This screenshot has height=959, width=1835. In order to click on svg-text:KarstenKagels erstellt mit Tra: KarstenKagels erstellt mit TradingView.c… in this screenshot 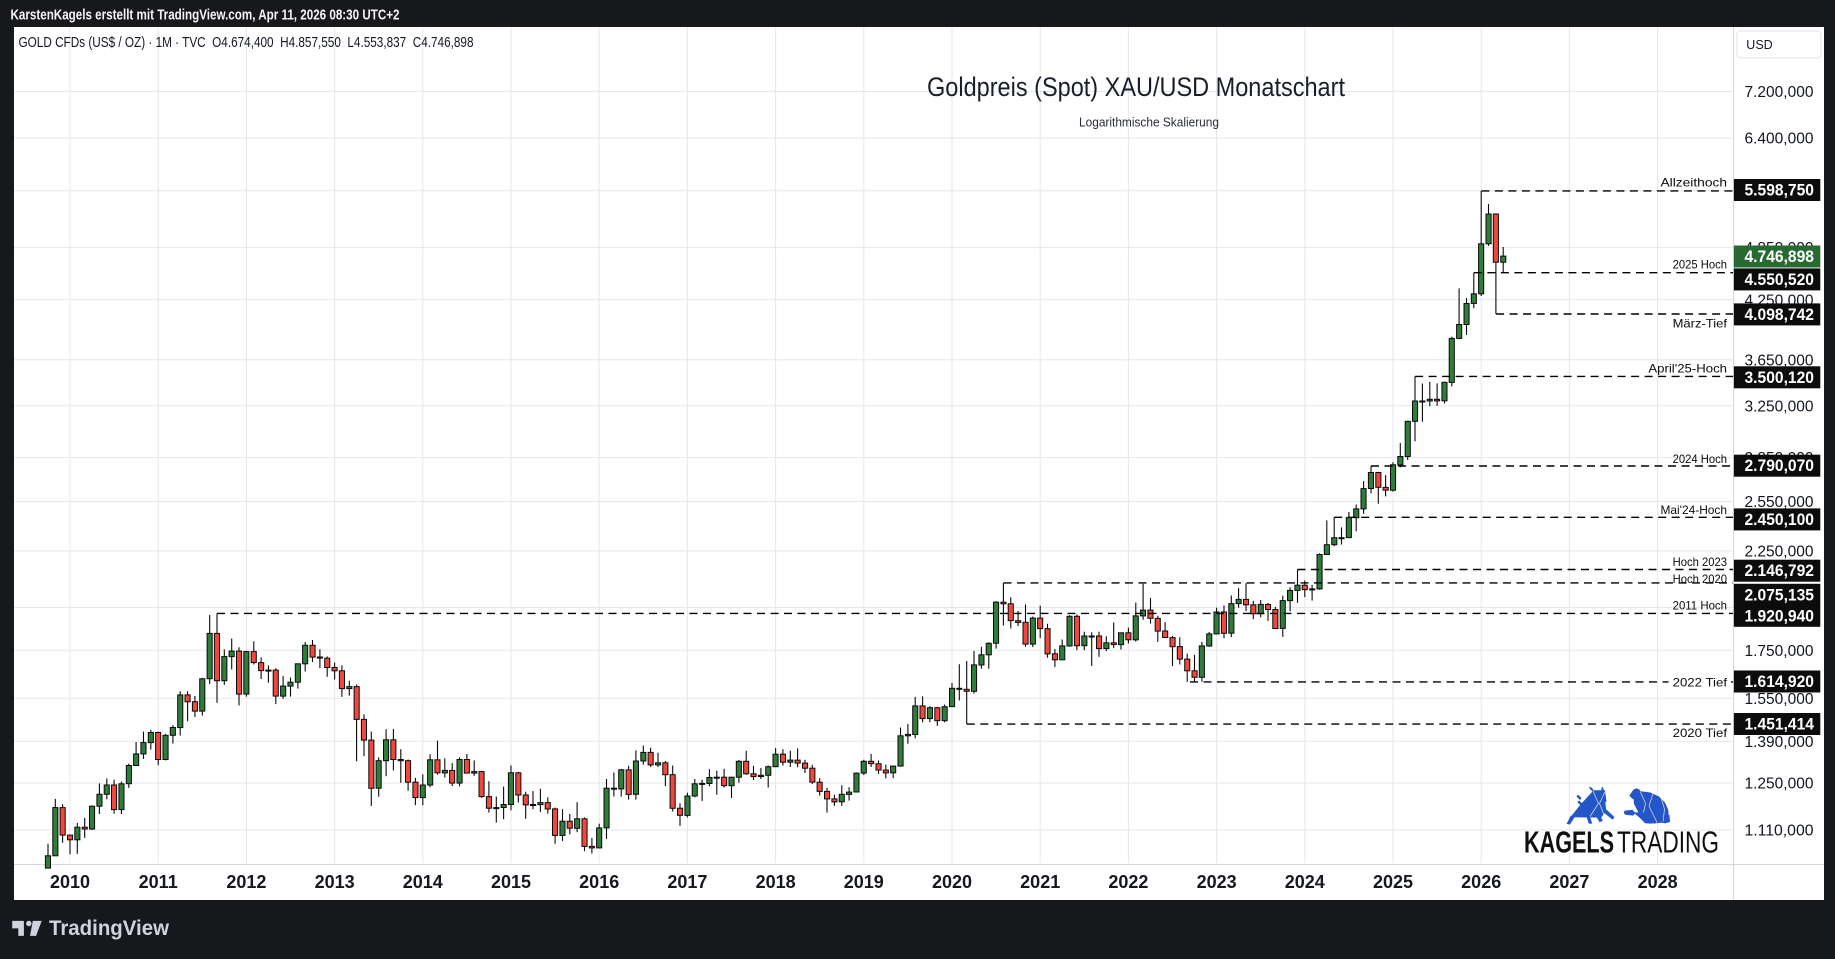, I will do `click(205, 15)`.